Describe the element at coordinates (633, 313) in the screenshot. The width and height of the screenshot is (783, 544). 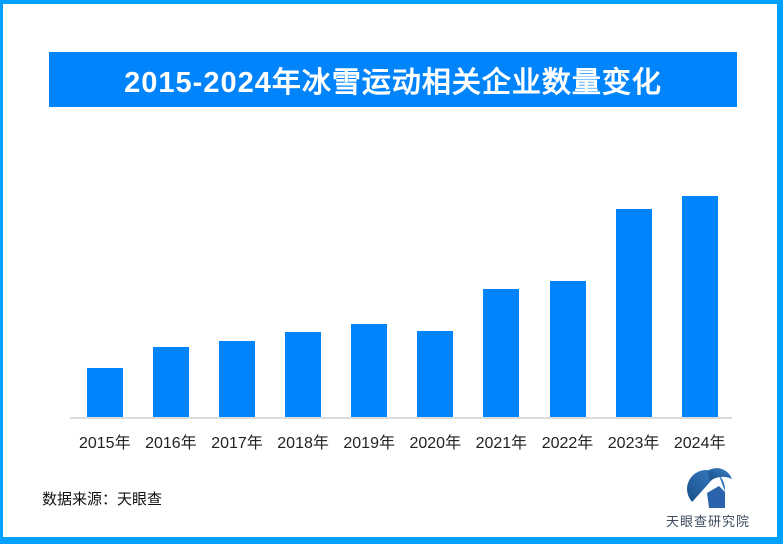
I see `bar-2023年` at that location.